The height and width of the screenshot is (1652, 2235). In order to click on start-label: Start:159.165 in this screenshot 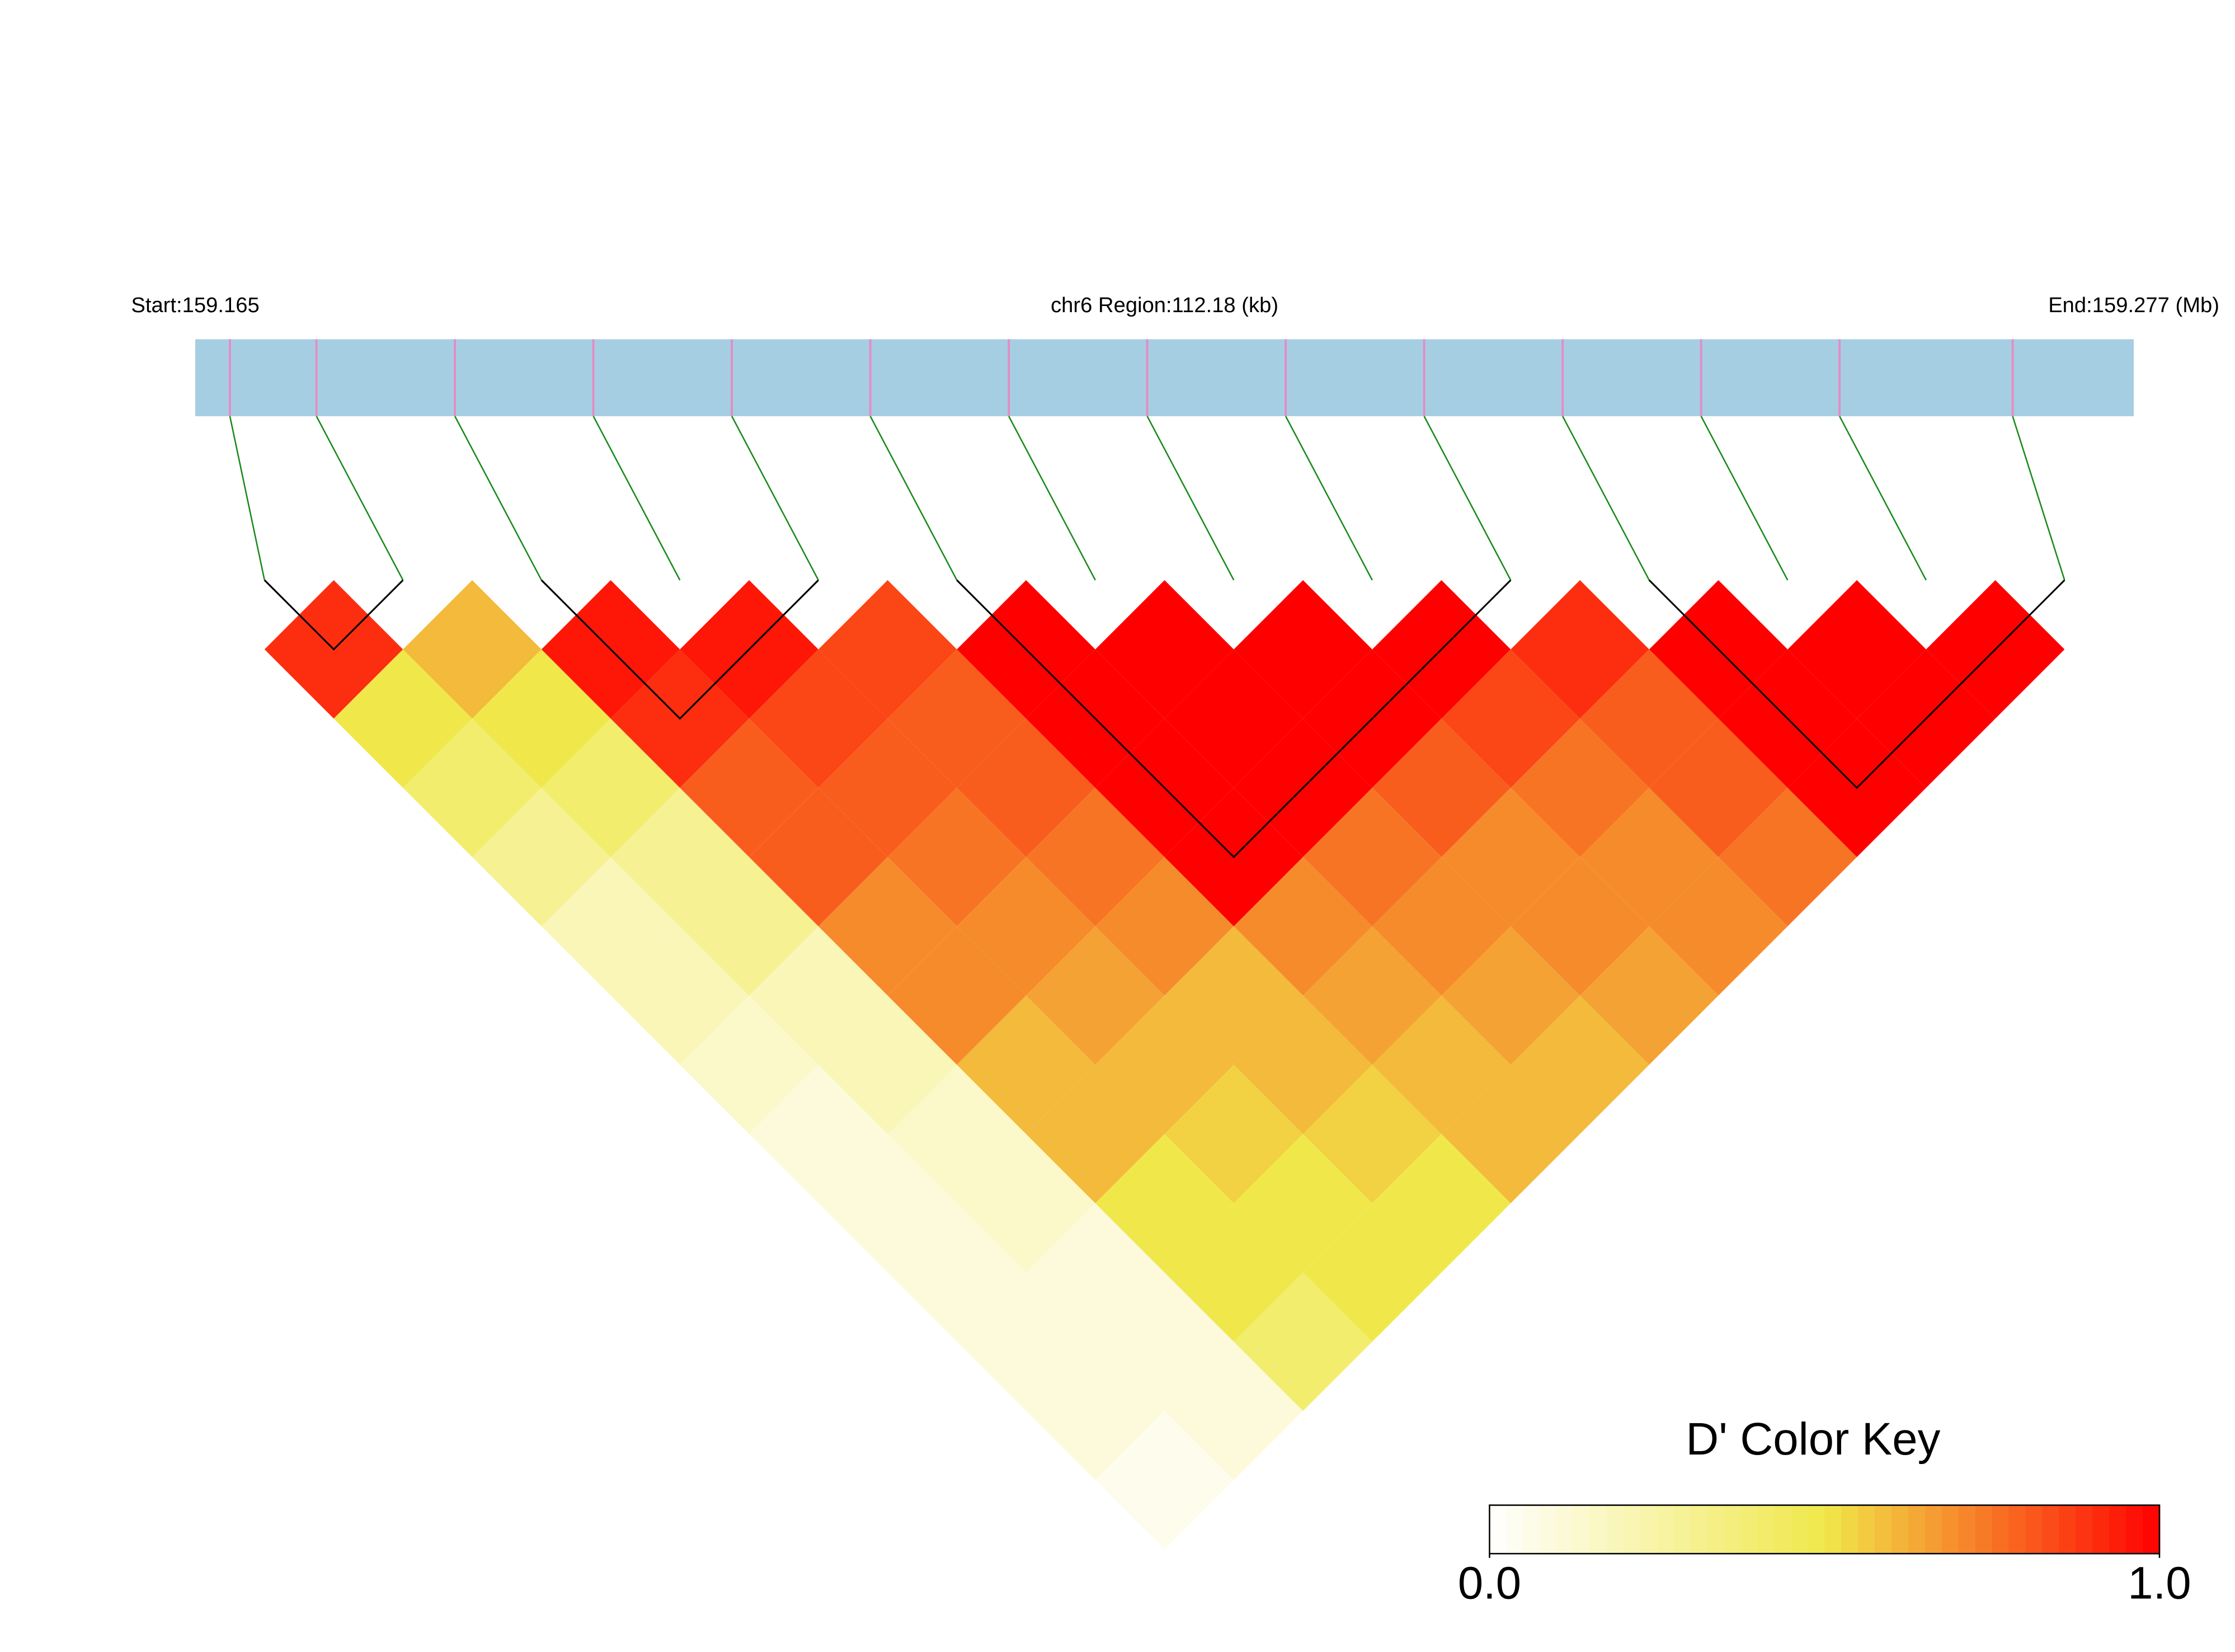, I will do `click(195, 305)`.